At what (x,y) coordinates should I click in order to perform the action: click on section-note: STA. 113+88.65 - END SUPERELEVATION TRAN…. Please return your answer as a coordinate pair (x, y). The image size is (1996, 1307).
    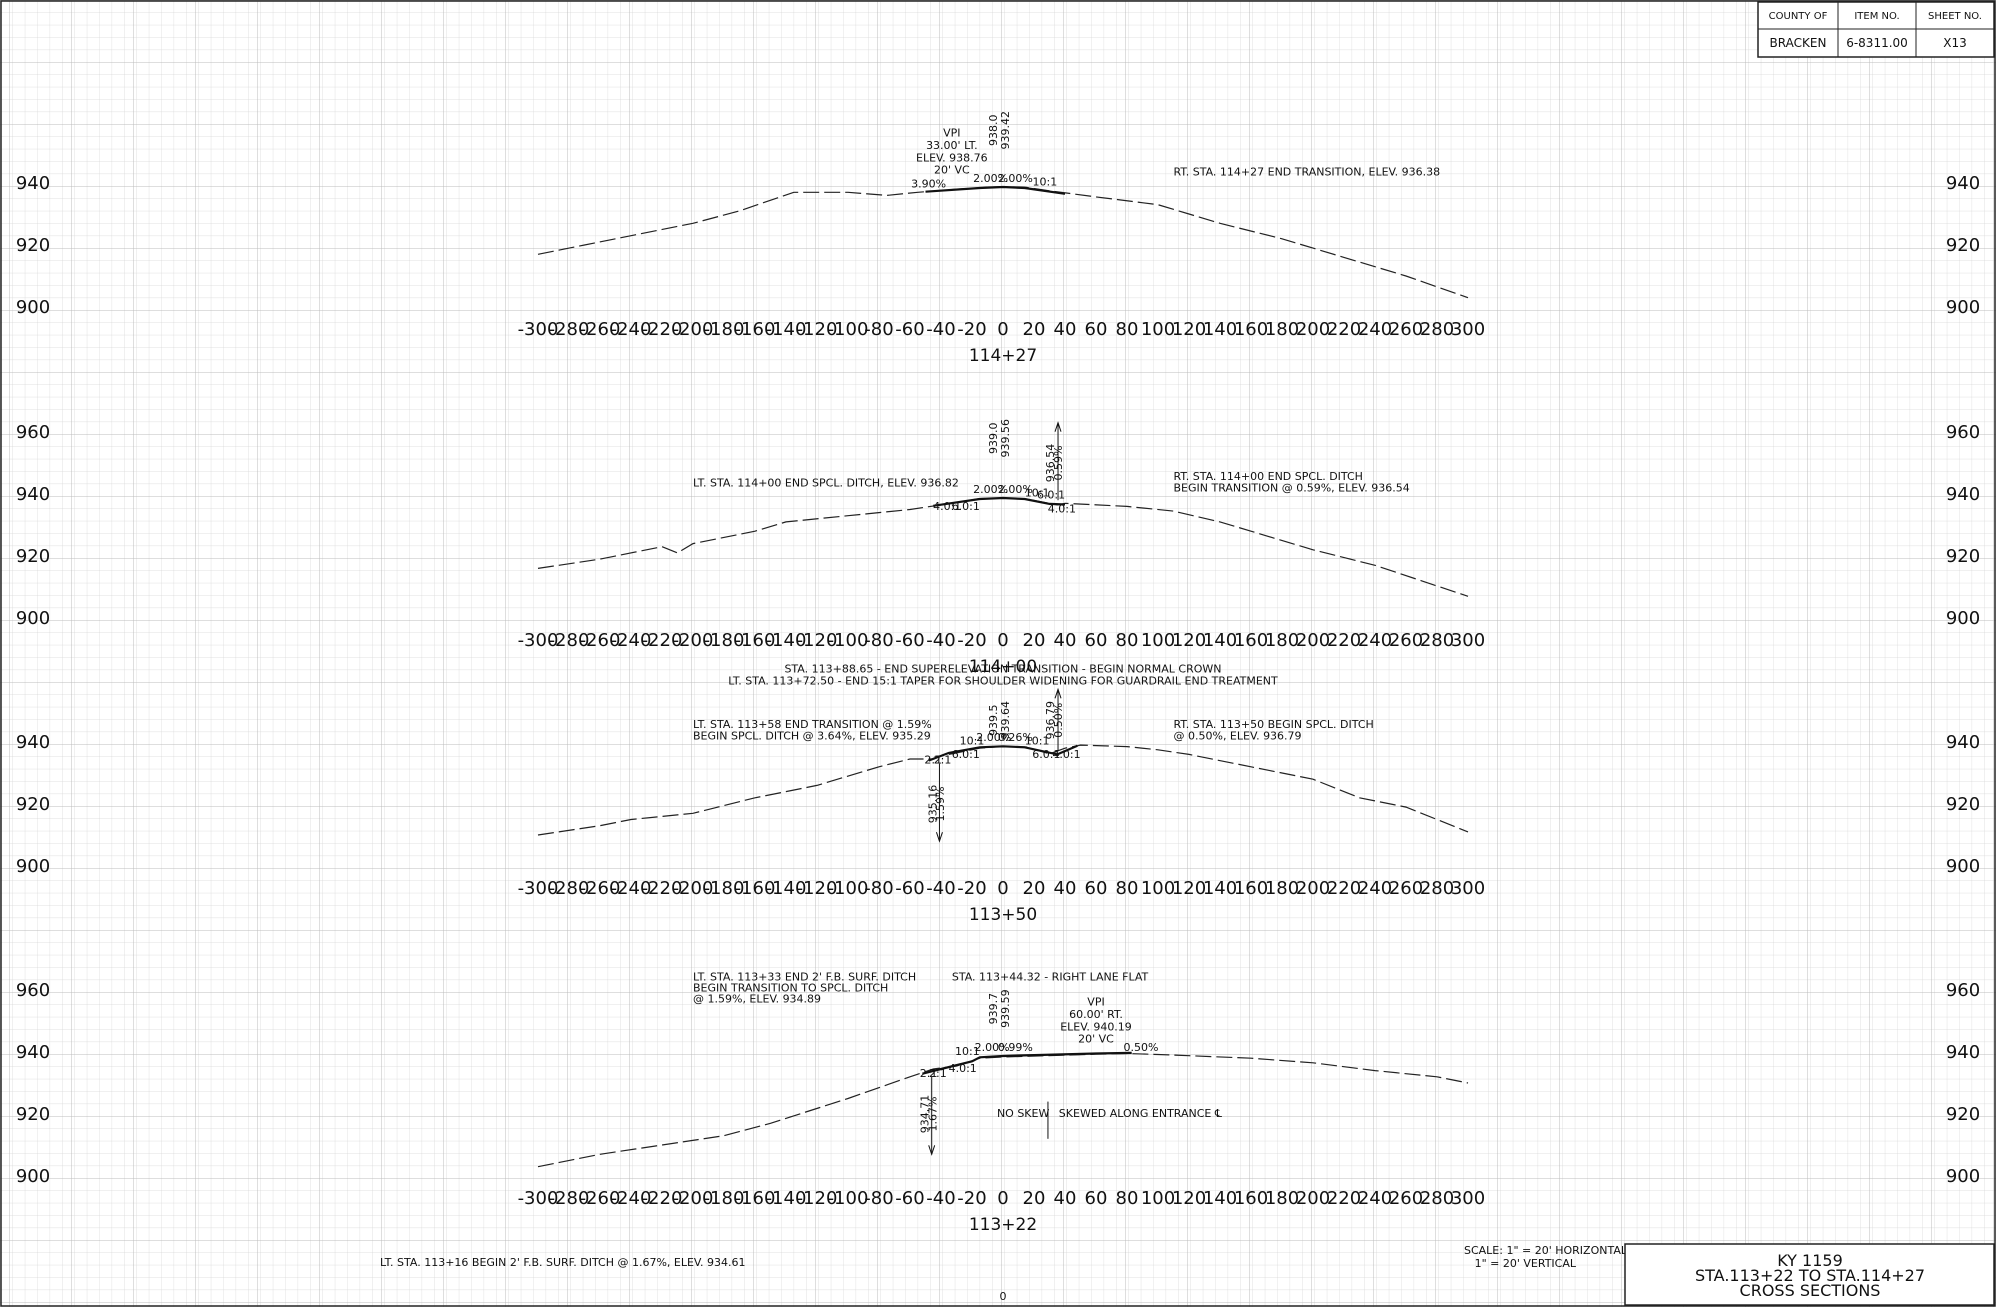
    Looking at the image, I should click on (1002, 668).